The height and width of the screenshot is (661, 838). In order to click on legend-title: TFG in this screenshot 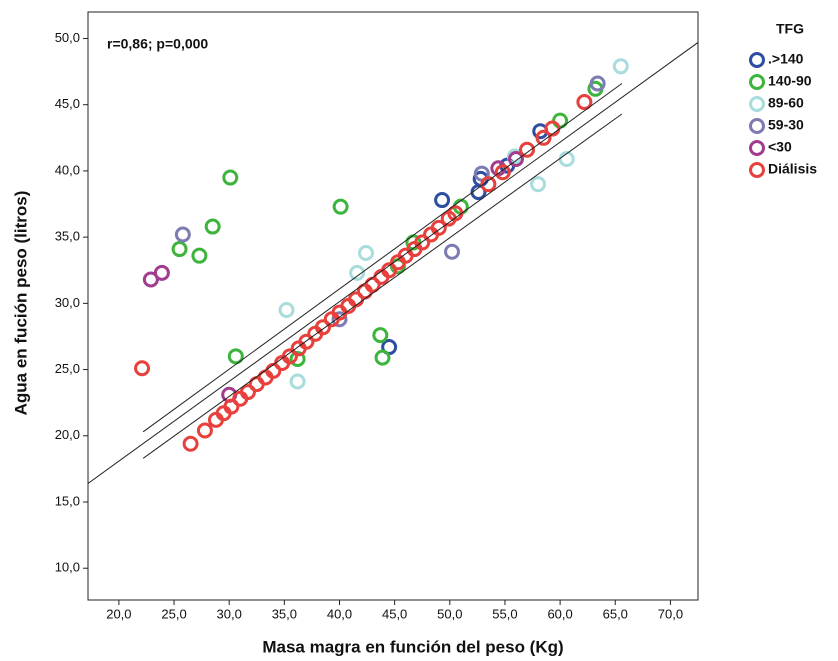, I will do `click(790, 29)`.